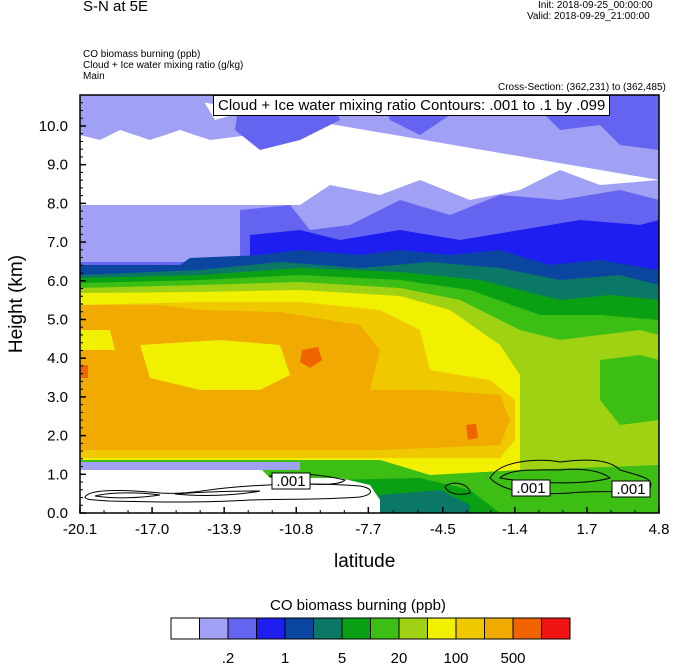  I want to click on field-name-co: CO biomass burning (ppb), so click(142, 54).